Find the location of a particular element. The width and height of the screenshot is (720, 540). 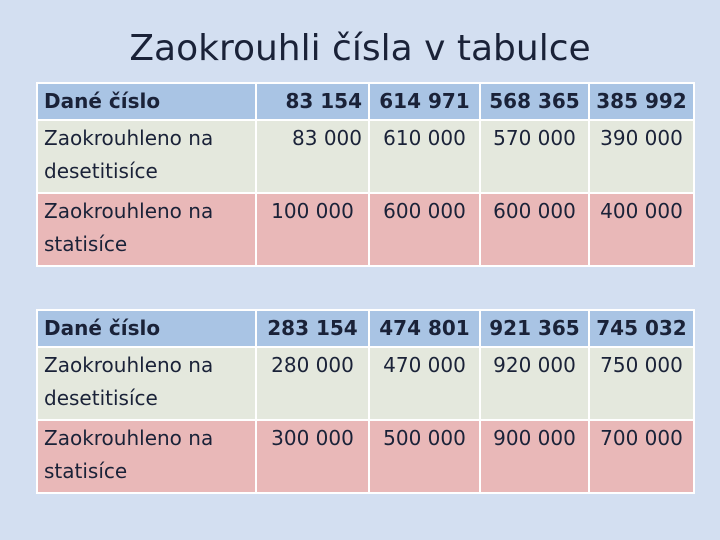

value-cell: 300 000 is located at coordinates (312, 456).